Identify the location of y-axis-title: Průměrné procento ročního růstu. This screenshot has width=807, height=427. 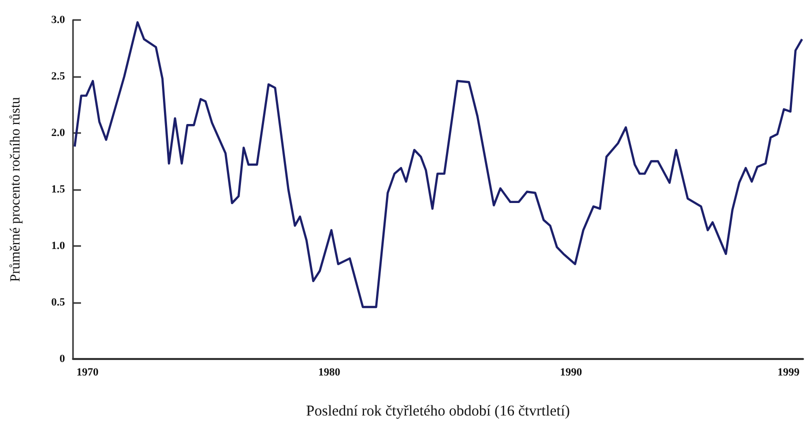
(16, 189).